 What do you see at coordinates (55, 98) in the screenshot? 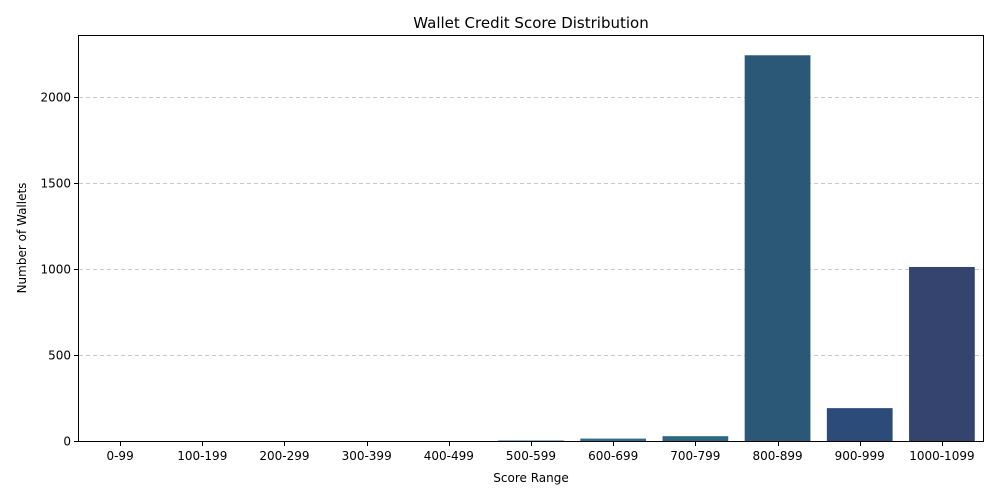
I see `y-tick-label: 2000` at bounding box center [55, 98].